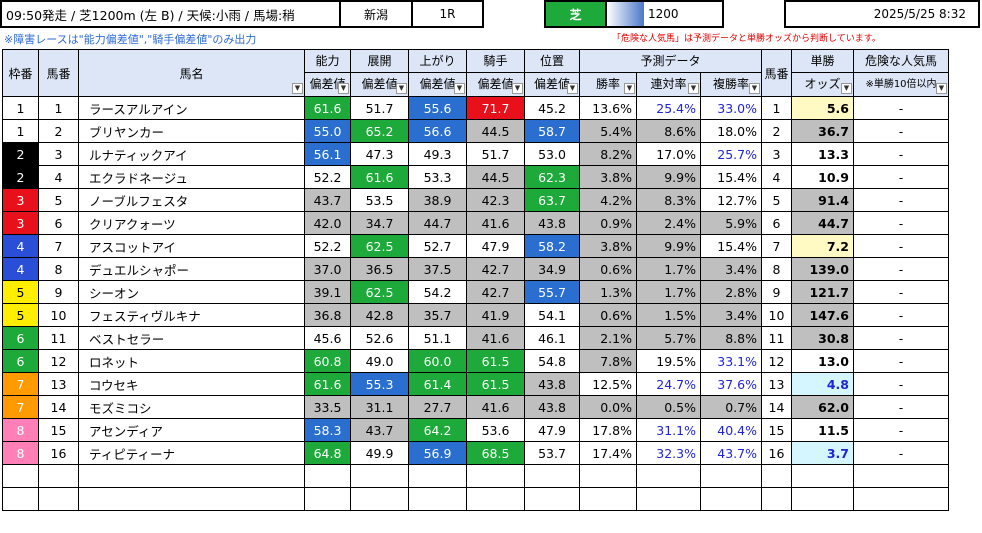 Image resolution: width=982 pixels, height=533 pixels. Describe the element at coordinates (191, 361) in the screenshot. I see `horse-name-cell: ロネット` at that location.